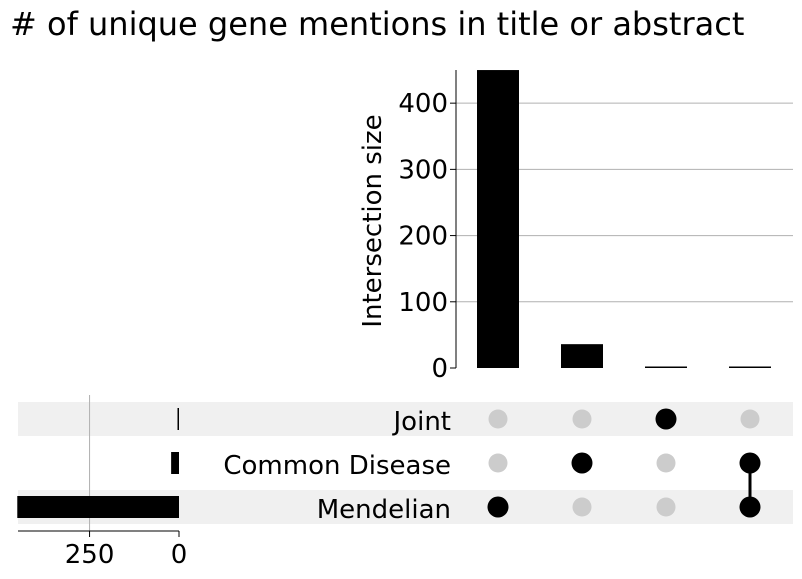 The width and height of the screenshot is (802, 579). I want to click on set-labels: Joint Common Disease Mendelian, so click(337, 466).